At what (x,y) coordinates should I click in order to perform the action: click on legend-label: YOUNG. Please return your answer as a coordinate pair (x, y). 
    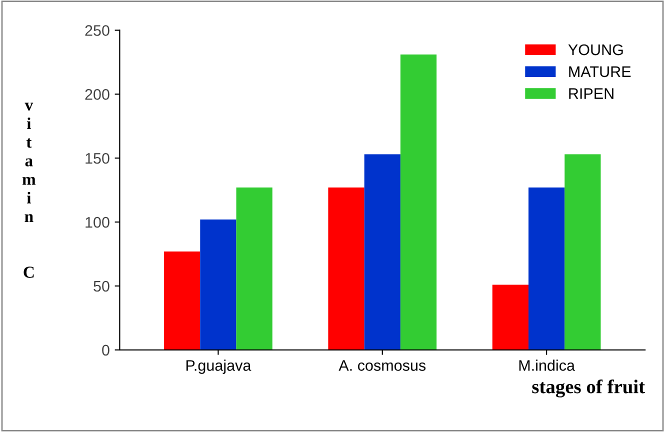
    Looking at the image, I should click on (595, 50).